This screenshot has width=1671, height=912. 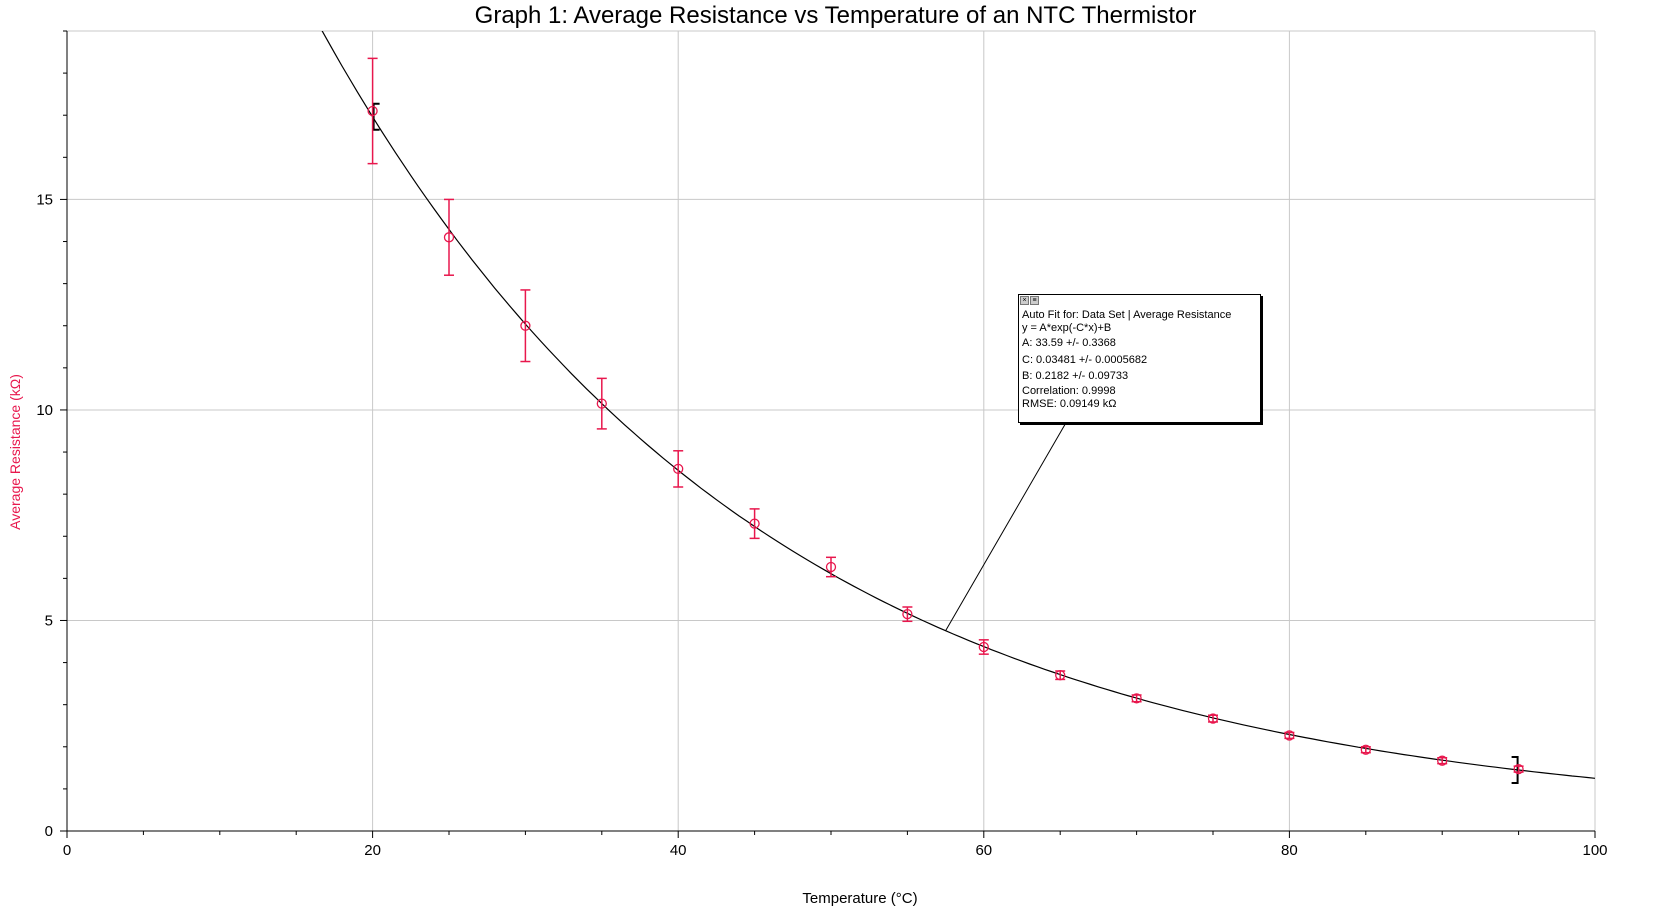 What do you see at coordinates (67, 850) in the screenshot?
I see `x-tick-label: 0` at bounding box center [67, 850].